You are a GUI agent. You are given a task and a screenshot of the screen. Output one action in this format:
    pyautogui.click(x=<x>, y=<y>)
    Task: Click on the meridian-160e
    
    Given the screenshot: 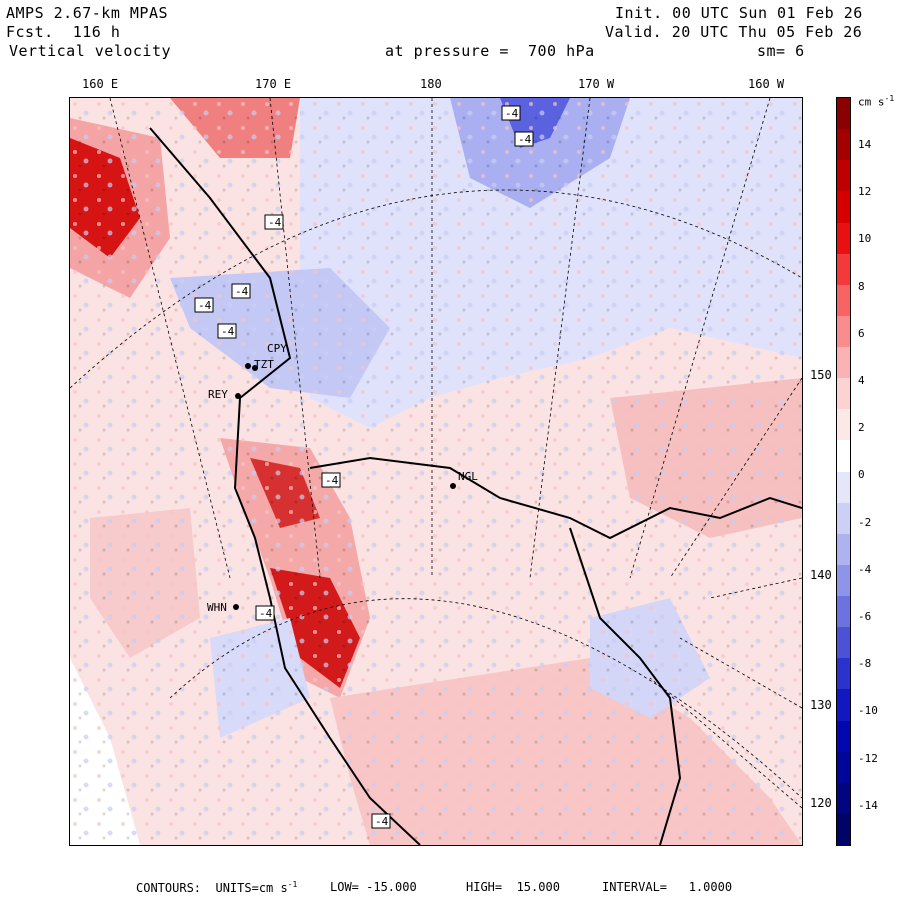 What is the action you would take?
    pyautogui.click(x=170, y=338)
    